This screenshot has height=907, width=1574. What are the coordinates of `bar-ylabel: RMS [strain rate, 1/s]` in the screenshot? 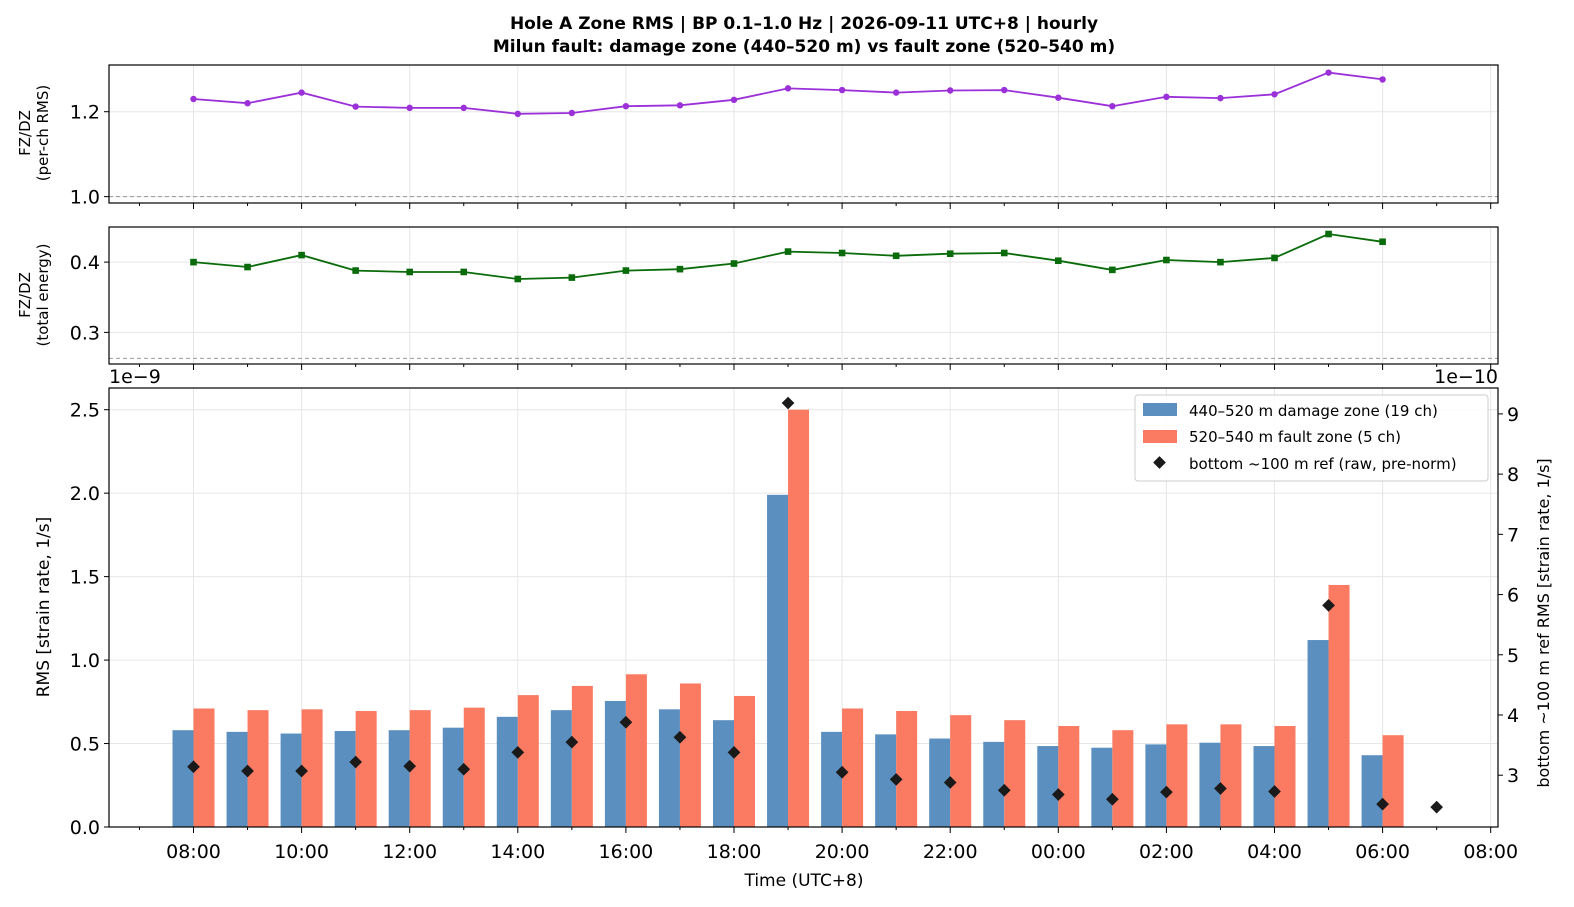 It's located at (44, 607).